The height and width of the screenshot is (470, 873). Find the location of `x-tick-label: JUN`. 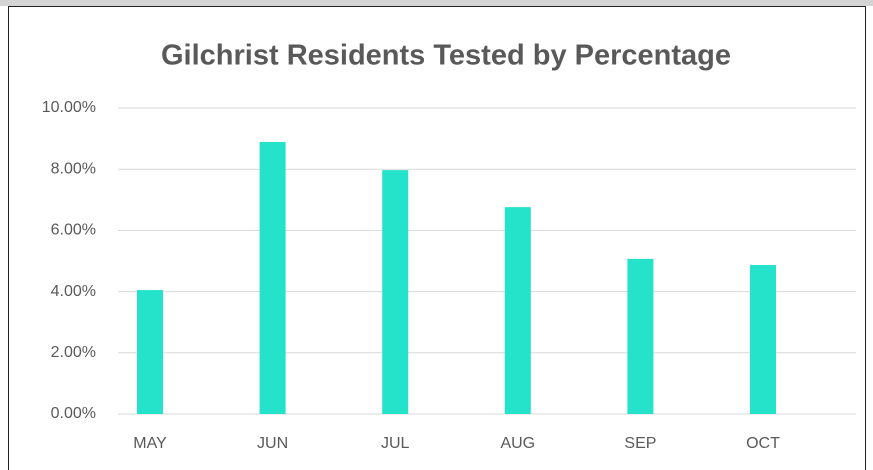

x-tick-label: JUN is located at coordinates (272, 443).